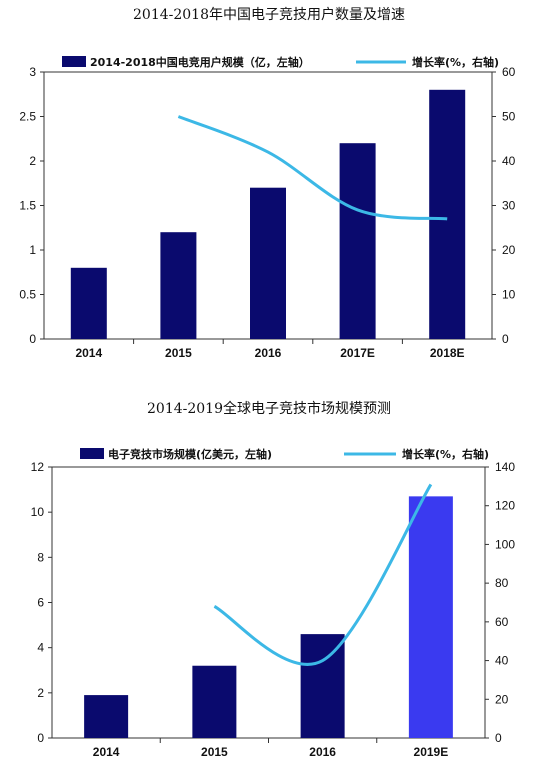  I want to click on chart1-right-tick-label: 20, so click(509, 250).